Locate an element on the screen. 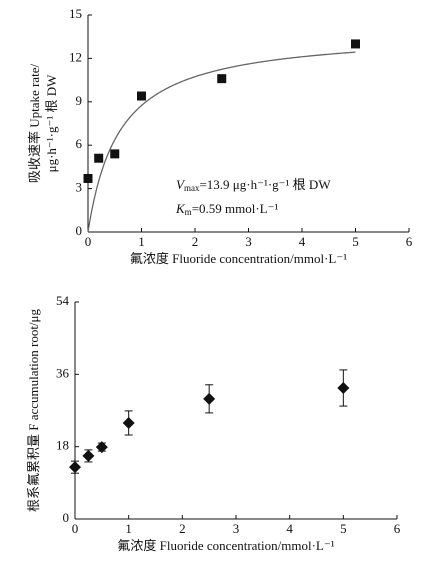 The height and width of the screenshot is (565, 441). annotation-text: K is located at coordinates (180, 208).